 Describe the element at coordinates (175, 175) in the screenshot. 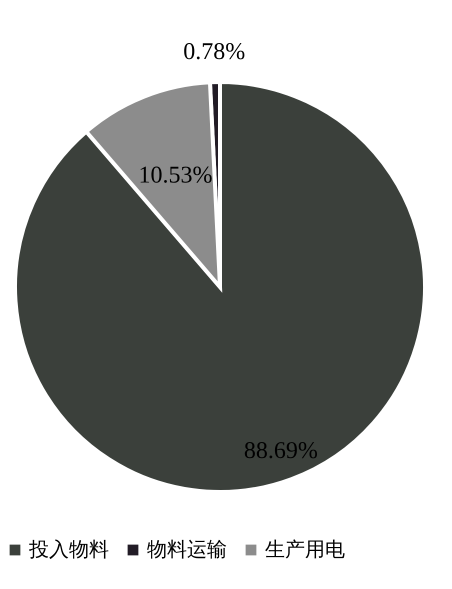

I see `data-label: 10.53%` at that location.